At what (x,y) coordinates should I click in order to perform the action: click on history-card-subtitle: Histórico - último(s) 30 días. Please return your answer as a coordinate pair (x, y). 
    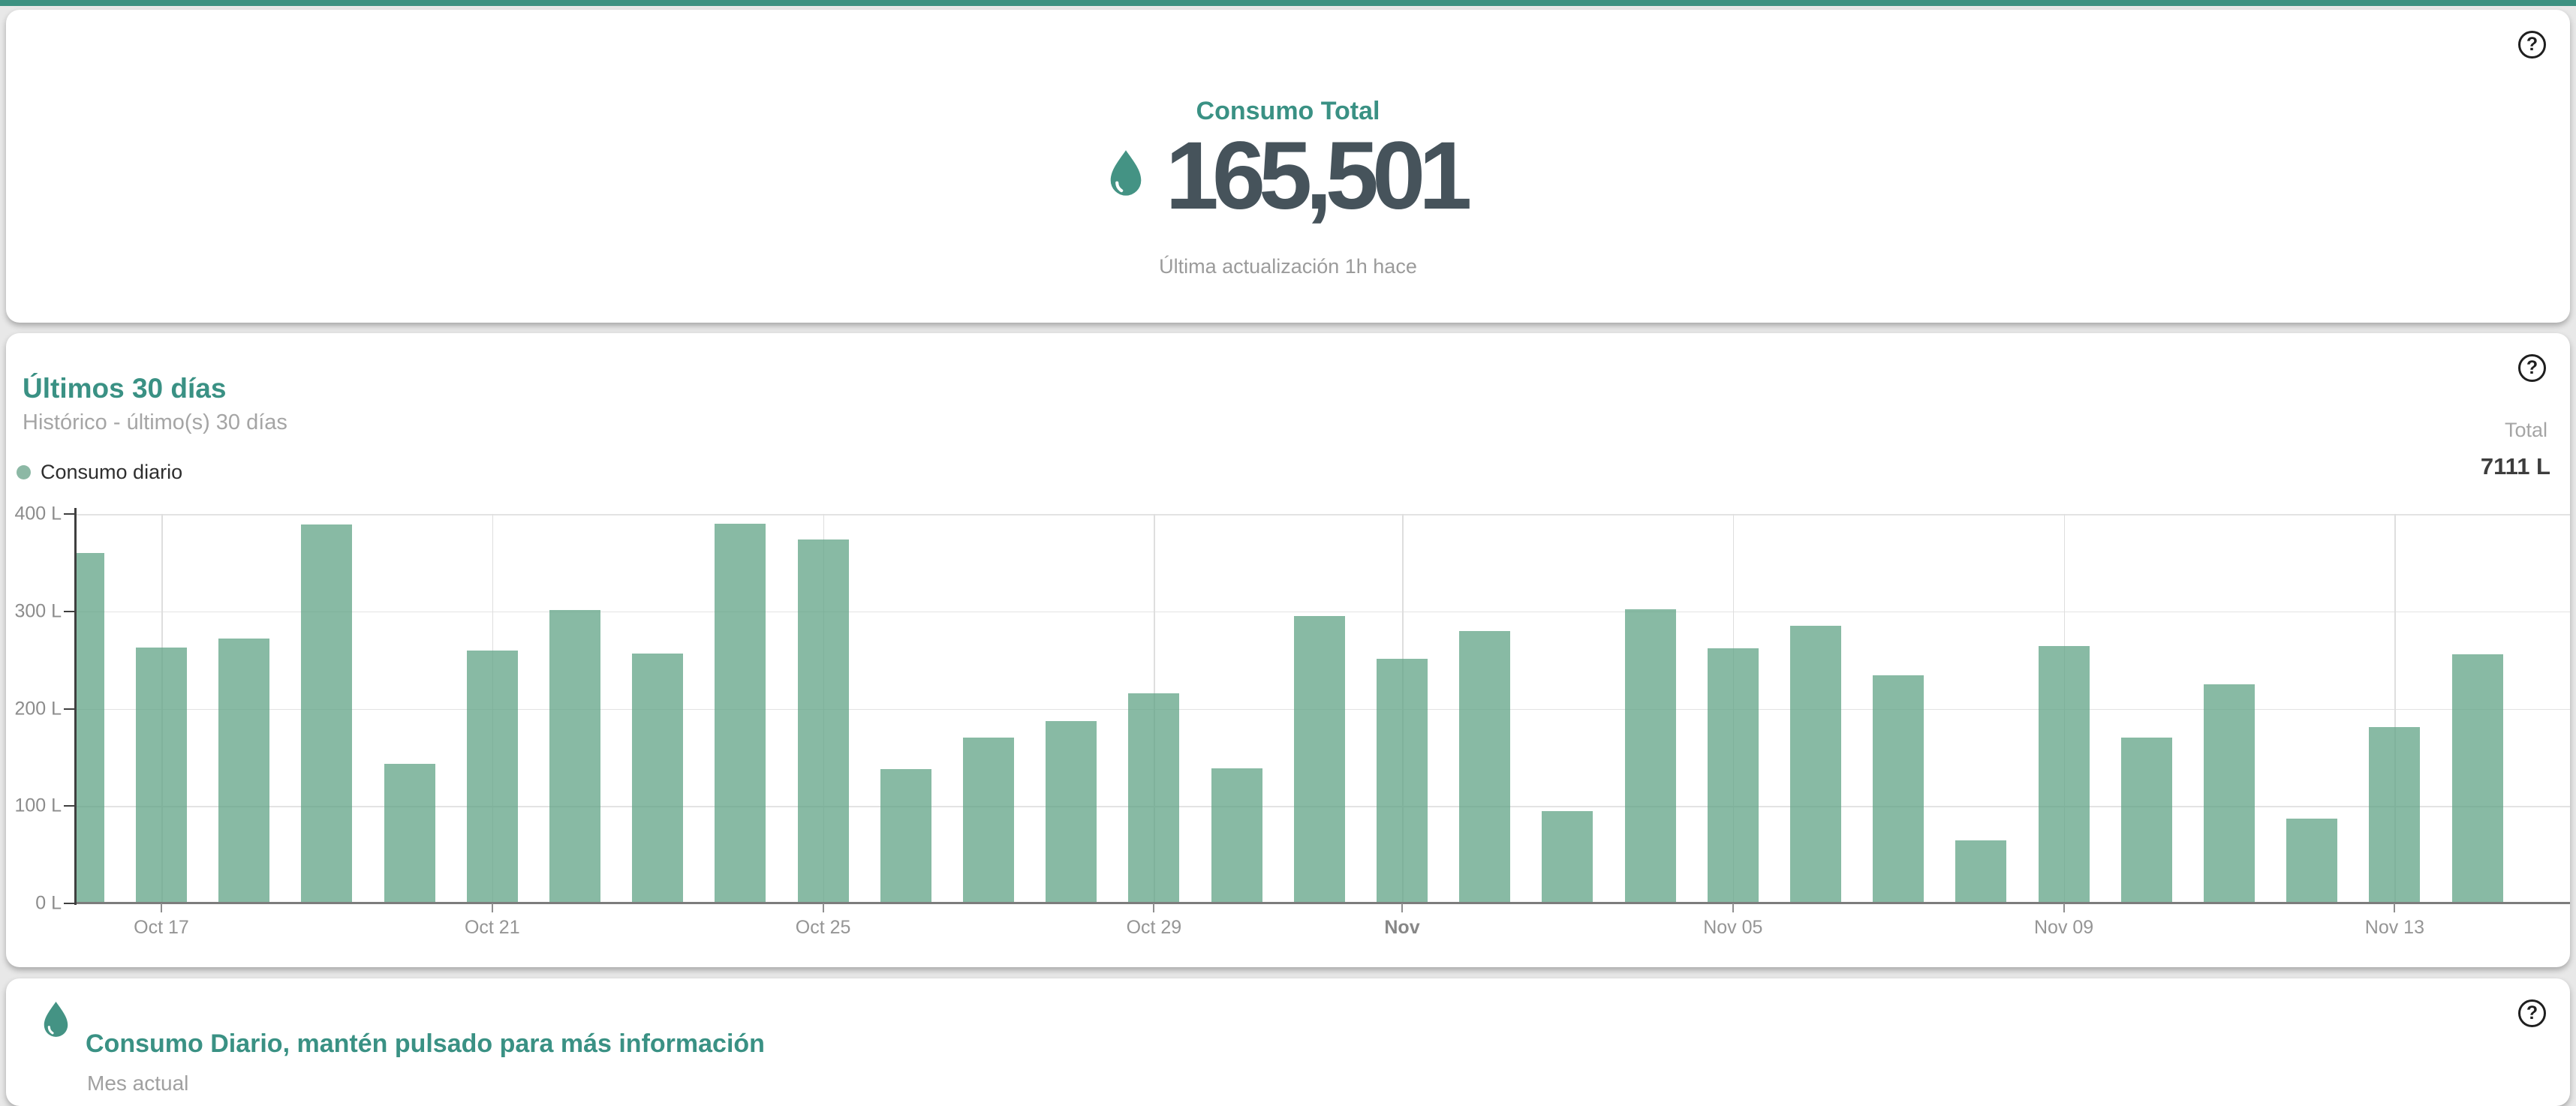
    Looking at the image, I should click on (155, 422).